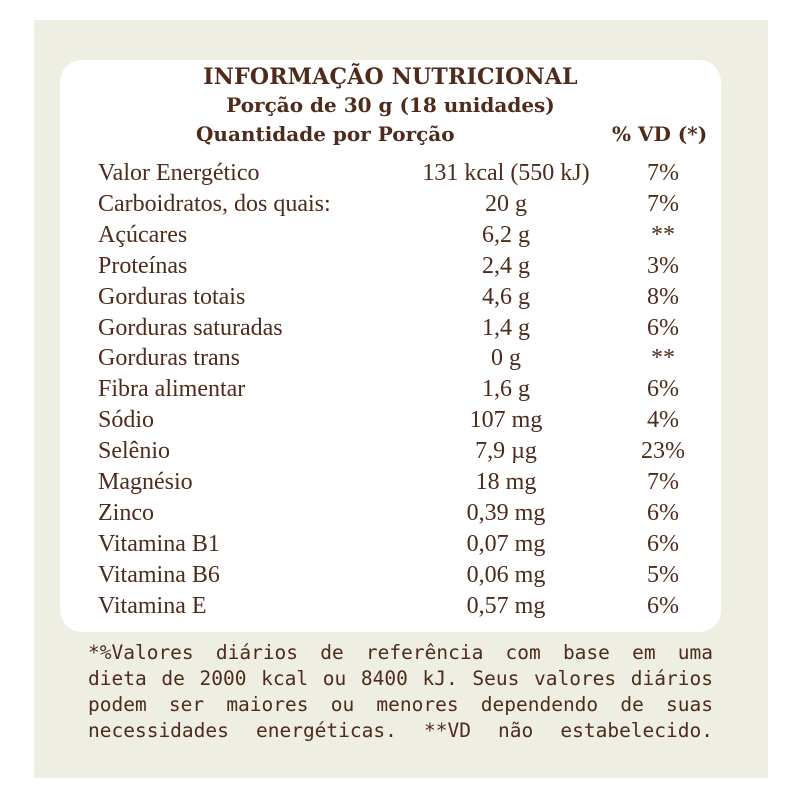 Image resolution: width=800 pixels, height=800 pixels. What do you see at coordinates (169, 358) in the screenshot?
I see `nutrient-name: Gorduras trans` at bounding box center [169, 358].